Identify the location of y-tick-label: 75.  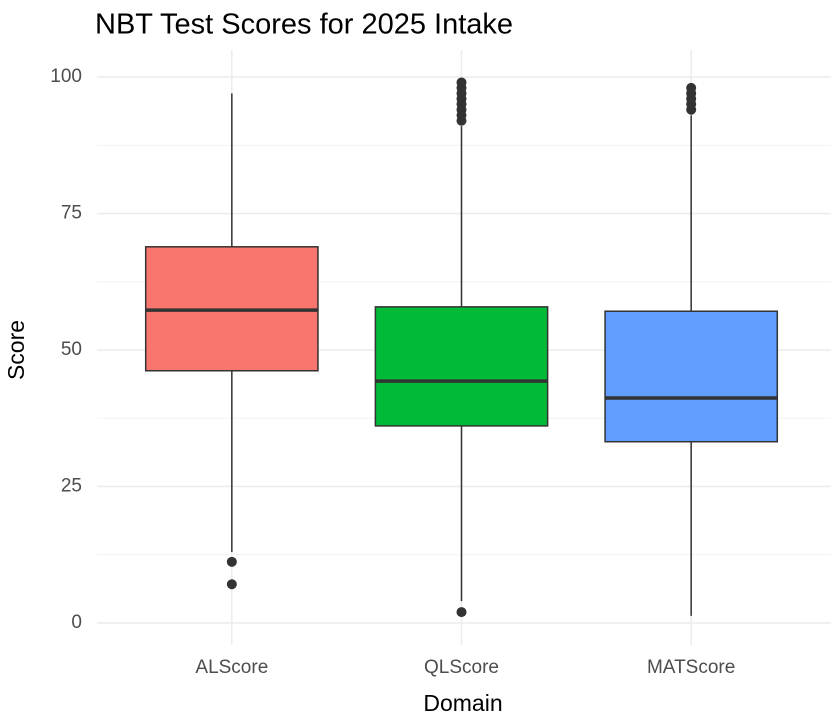
(71, 213).